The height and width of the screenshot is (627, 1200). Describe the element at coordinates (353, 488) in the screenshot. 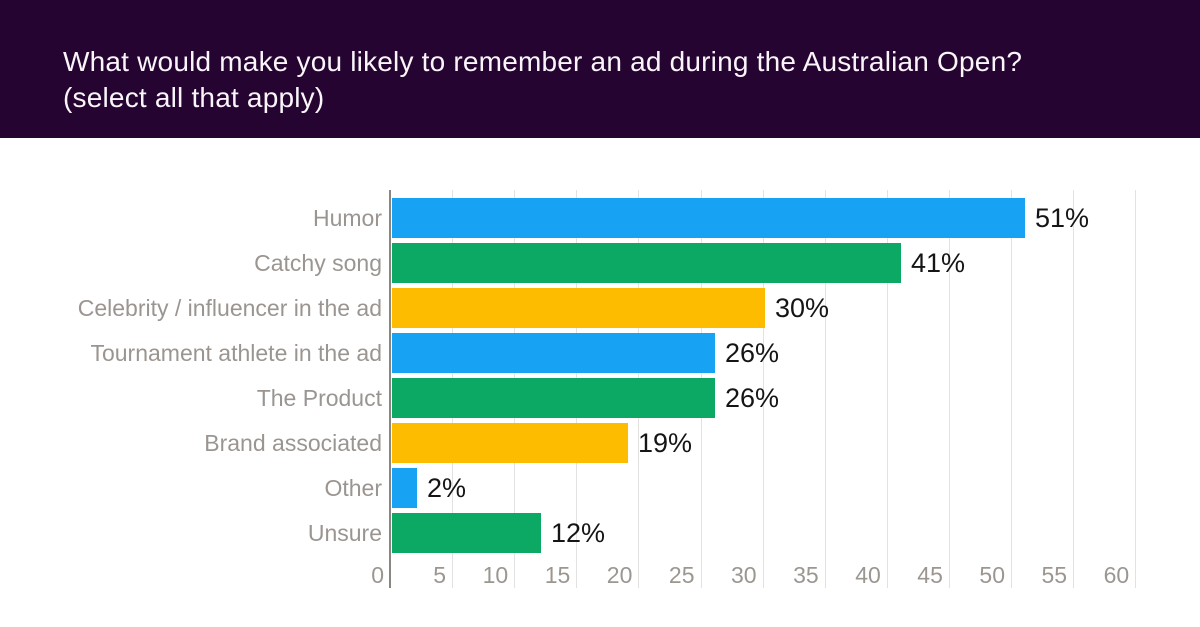

I see `category-label: Other` at that location.